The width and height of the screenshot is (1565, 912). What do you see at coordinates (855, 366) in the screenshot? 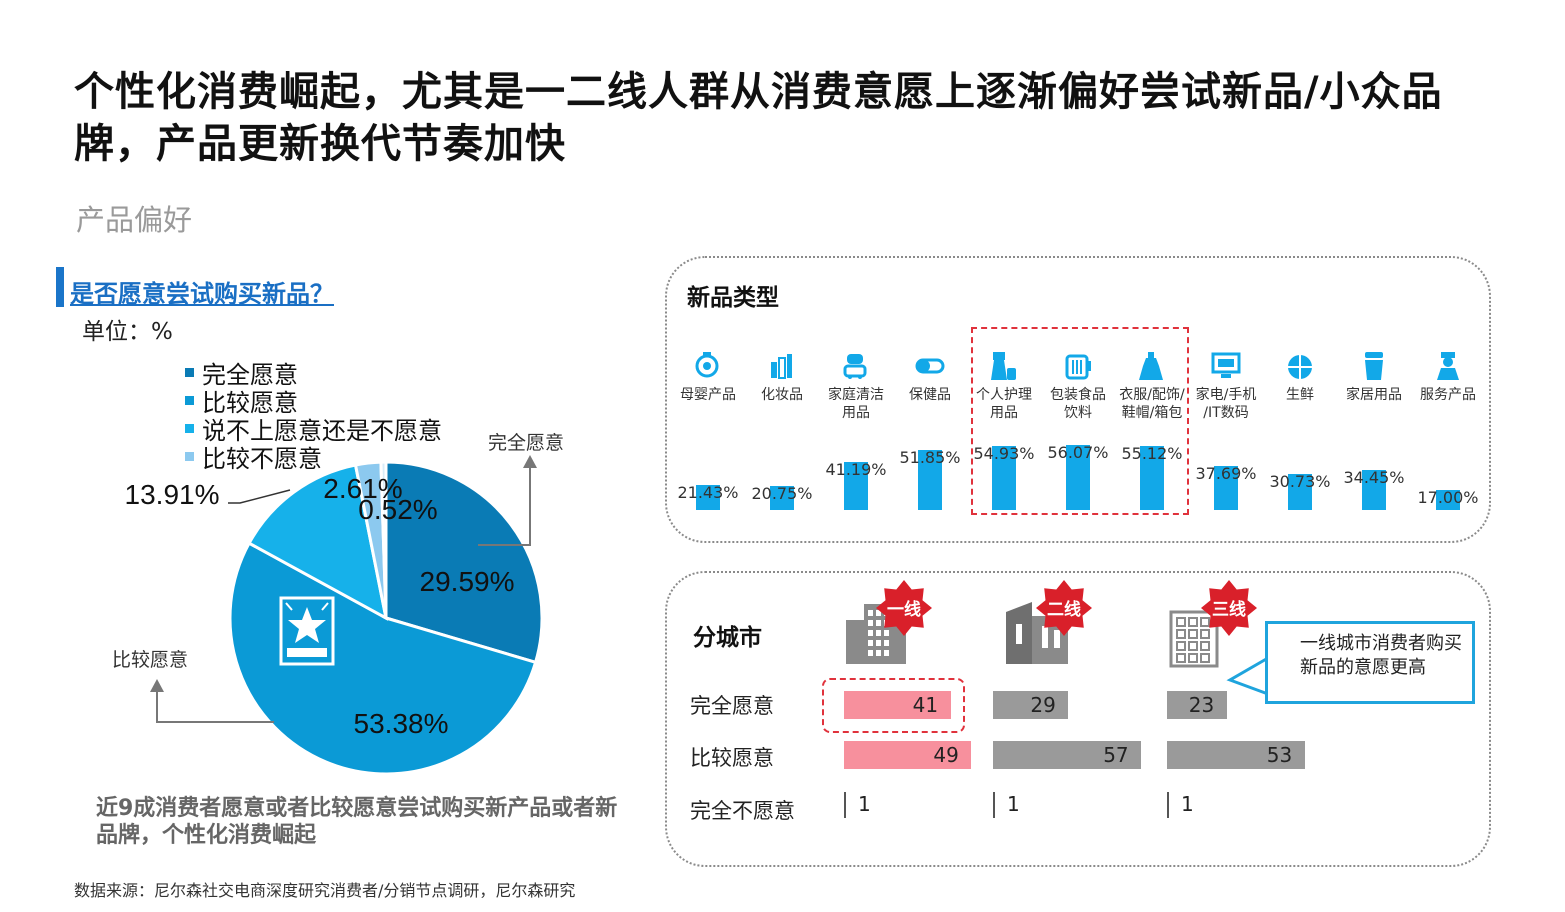
I see `vacuum-icon` at bounding box center [855, 366].